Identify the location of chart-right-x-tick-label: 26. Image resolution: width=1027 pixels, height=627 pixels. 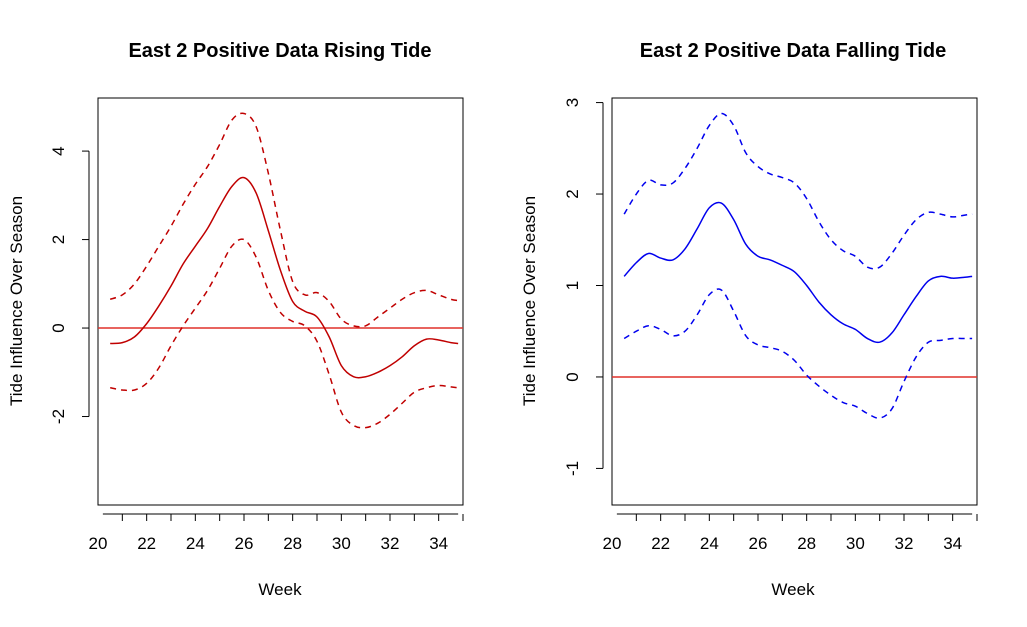
(758, 543).